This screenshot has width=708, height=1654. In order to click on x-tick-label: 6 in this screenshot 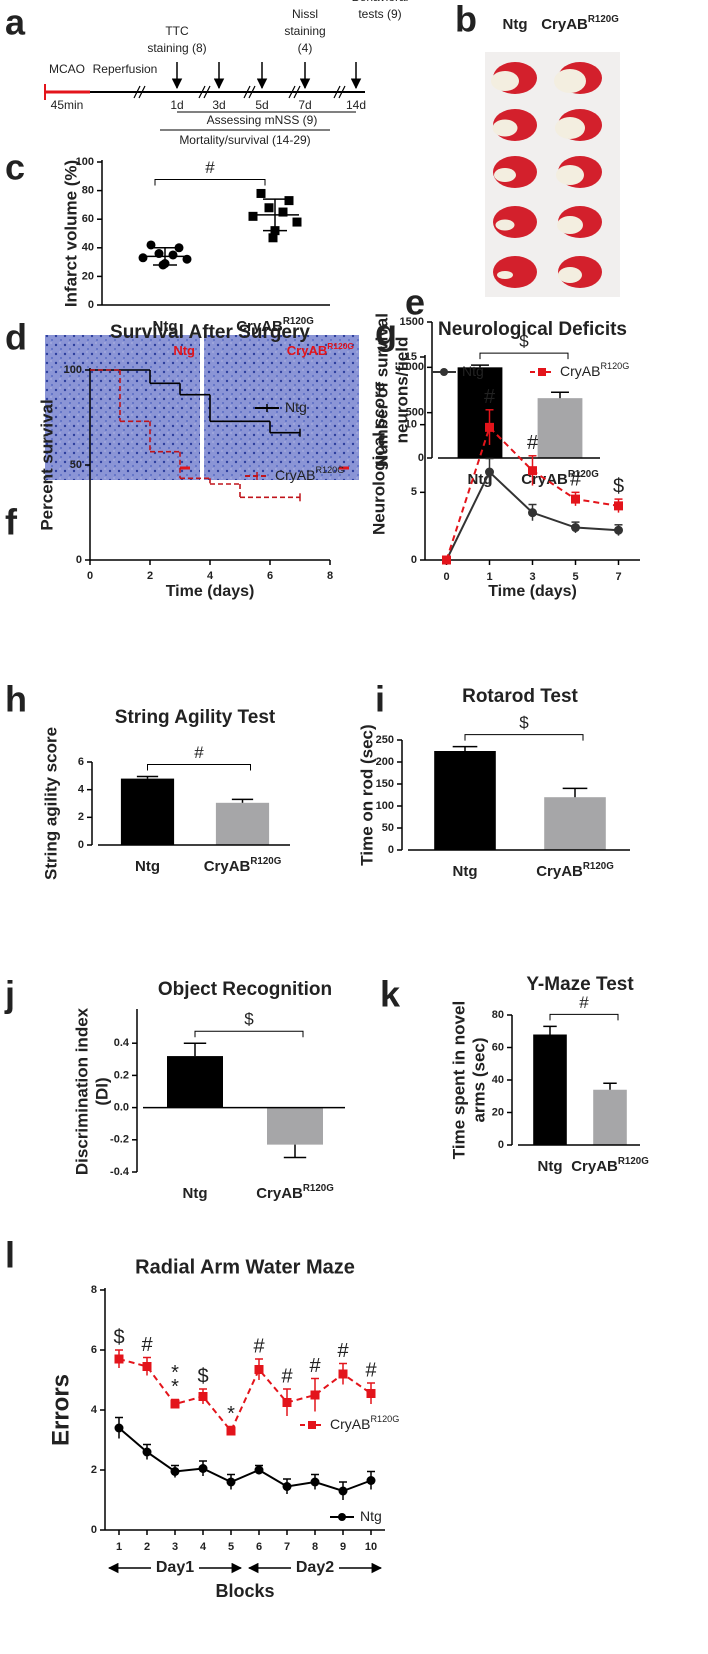, I will do `click(259, 1547)`.